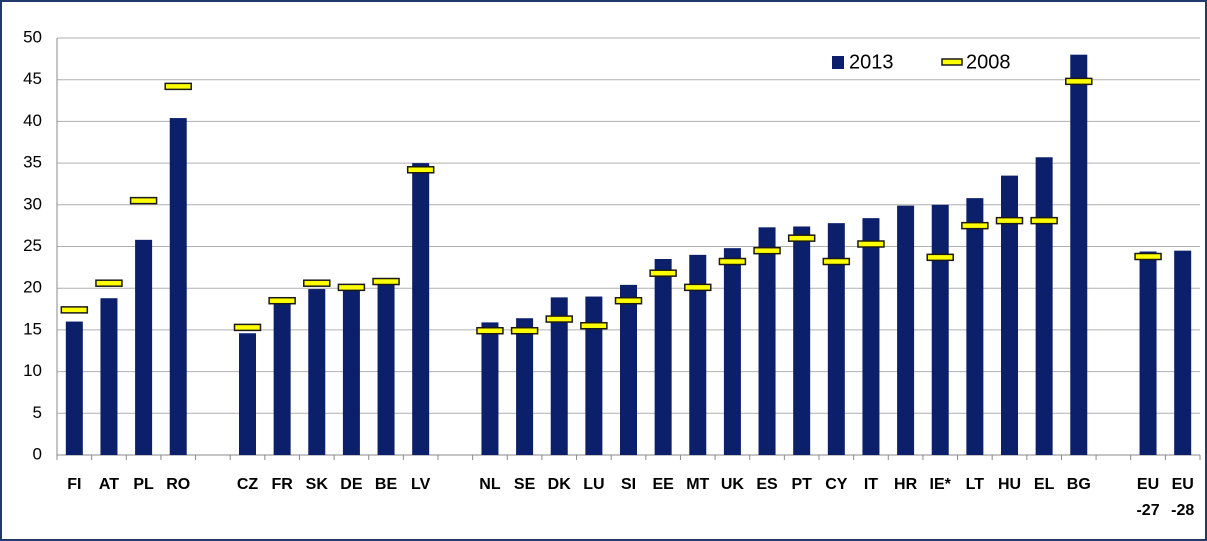 This screenshot has width=1207, height=541. I want to click on x-tick-label: BE, so click(386, 484).